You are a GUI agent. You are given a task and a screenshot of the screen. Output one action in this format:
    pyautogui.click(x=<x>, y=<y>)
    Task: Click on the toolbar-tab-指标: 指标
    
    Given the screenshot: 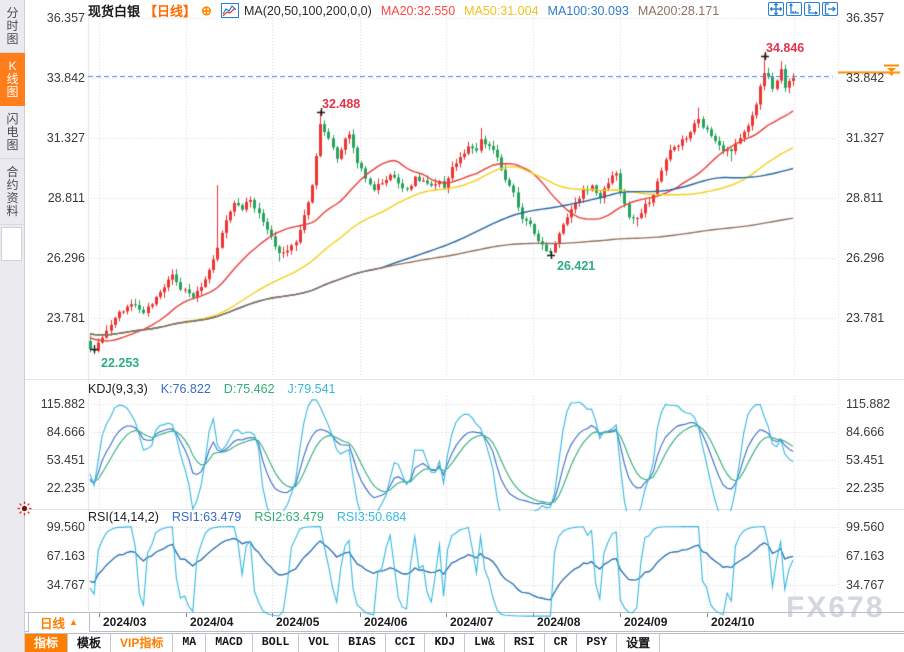 What is the action you would take?
    pyautogui.click(x=47, y=643)
    